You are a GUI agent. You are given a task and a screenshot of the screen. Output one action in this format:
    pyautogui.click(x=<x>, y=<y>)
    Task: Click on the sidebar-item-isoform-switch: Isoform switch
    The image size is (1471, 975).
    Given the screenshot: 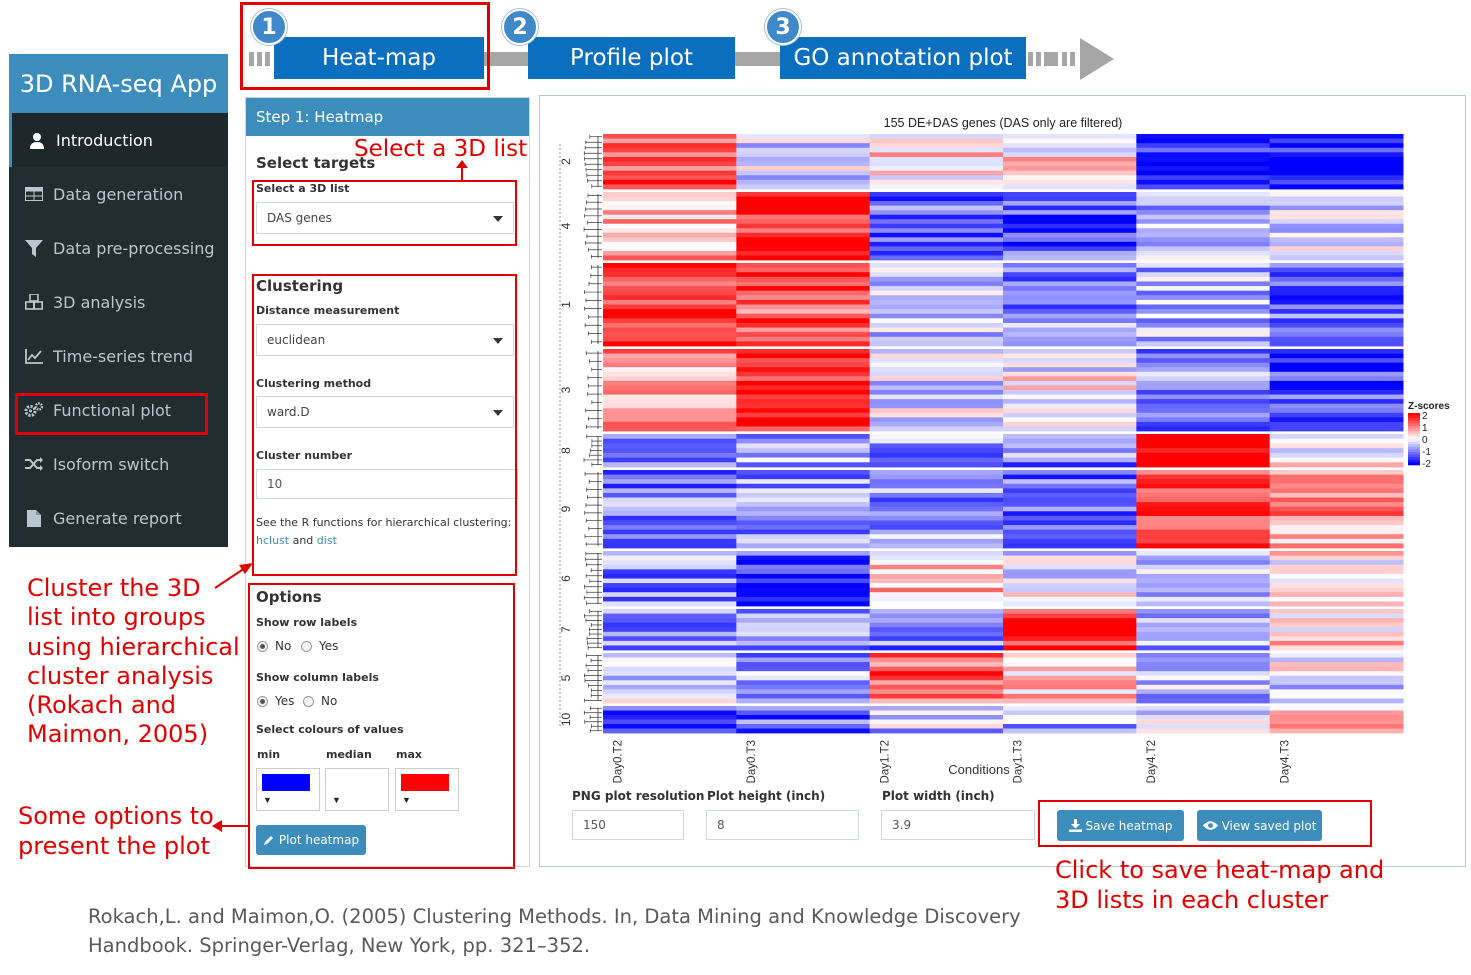 What is the action you would take?
    pyautogui.click(x=118, y=464)
    